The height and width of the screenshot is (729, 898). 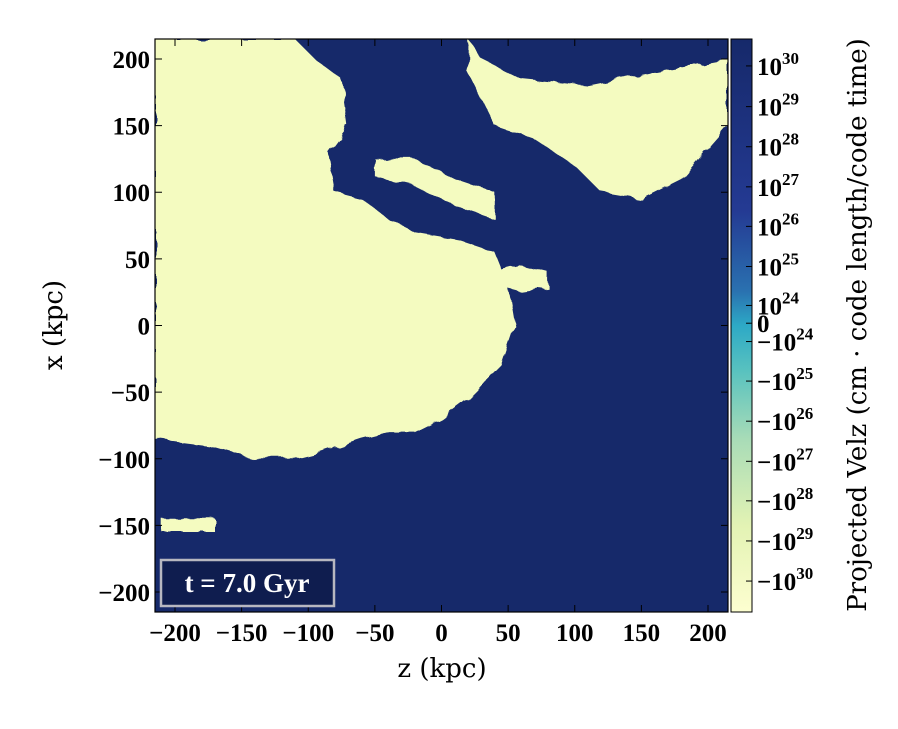 I want to click on y-tick-label: 100, so click(x=132, y=193).